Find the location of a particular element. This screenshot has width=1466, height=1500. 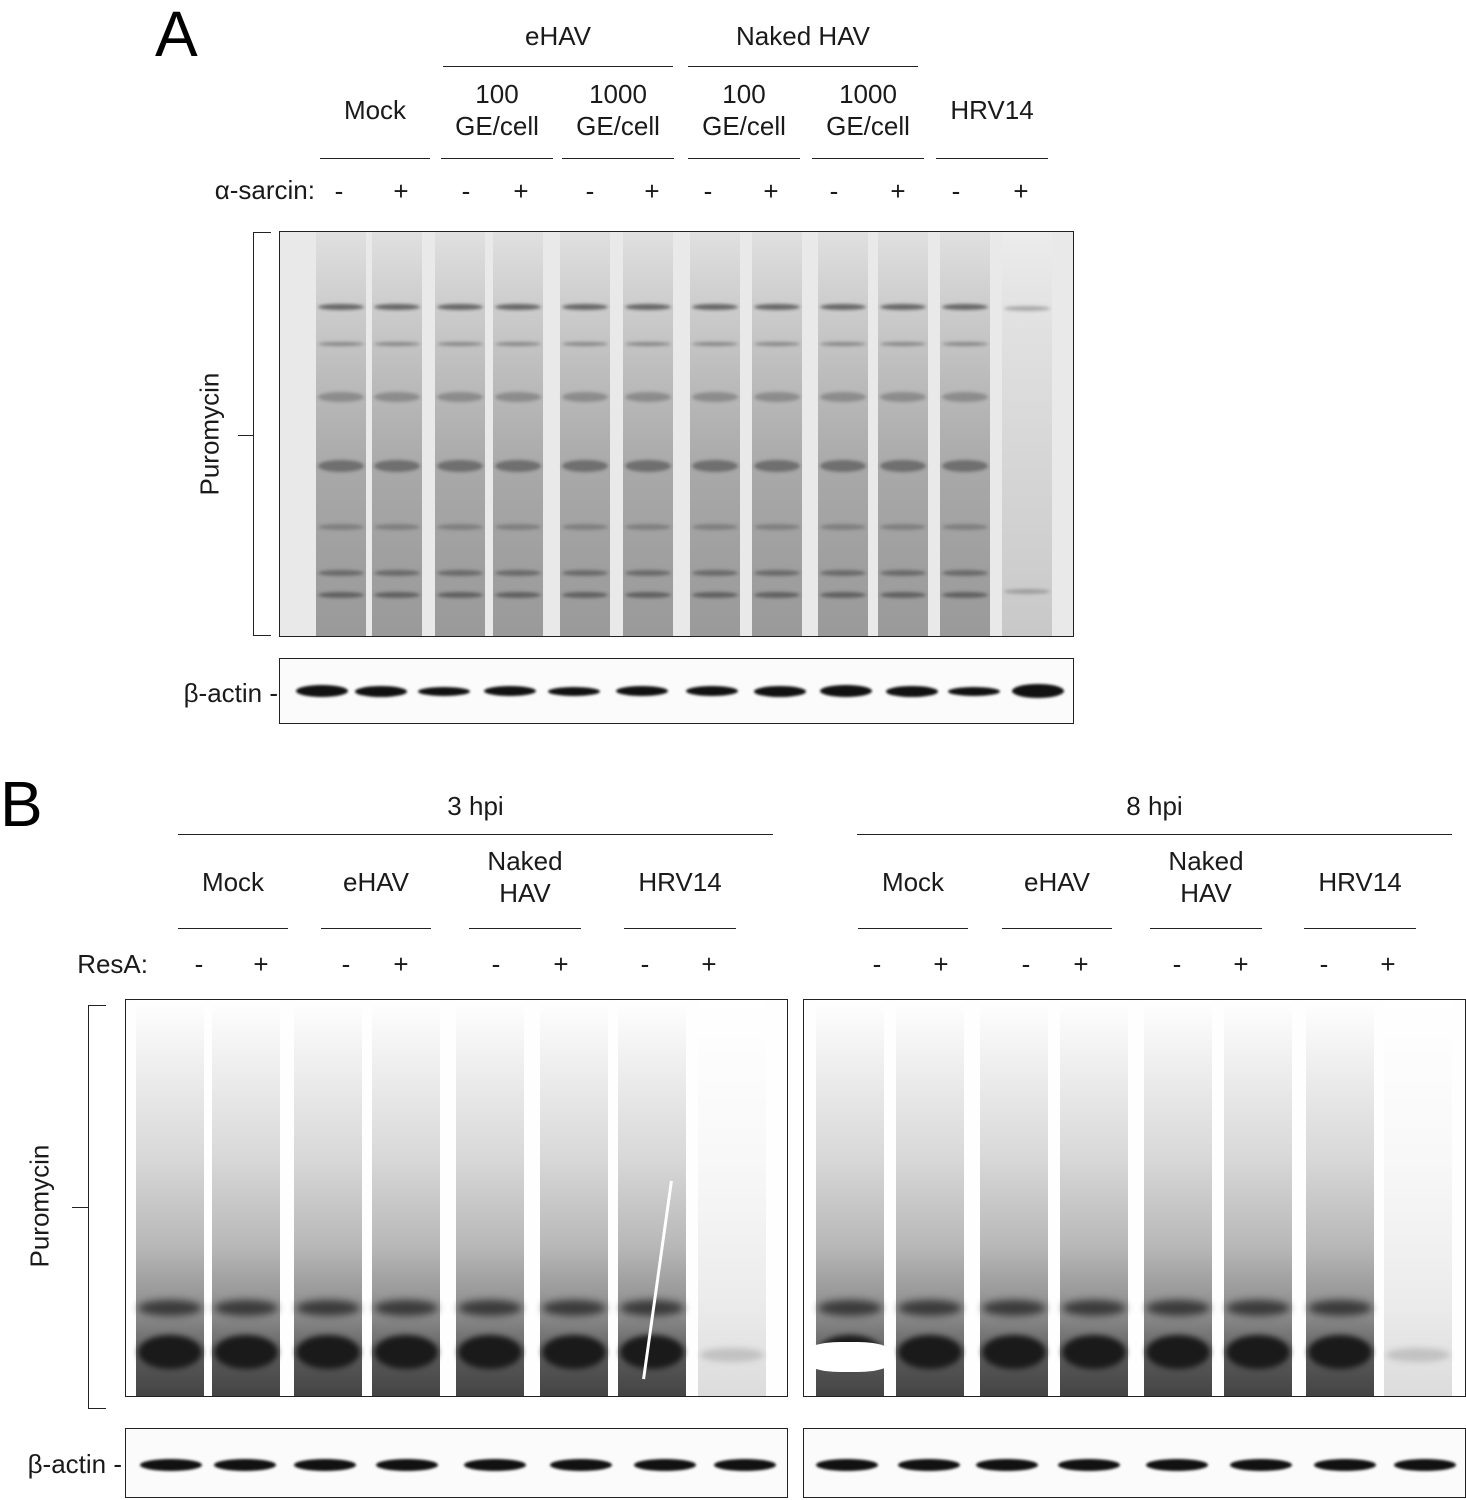

puromycin-blot-a is located at coordinates (676, 434).